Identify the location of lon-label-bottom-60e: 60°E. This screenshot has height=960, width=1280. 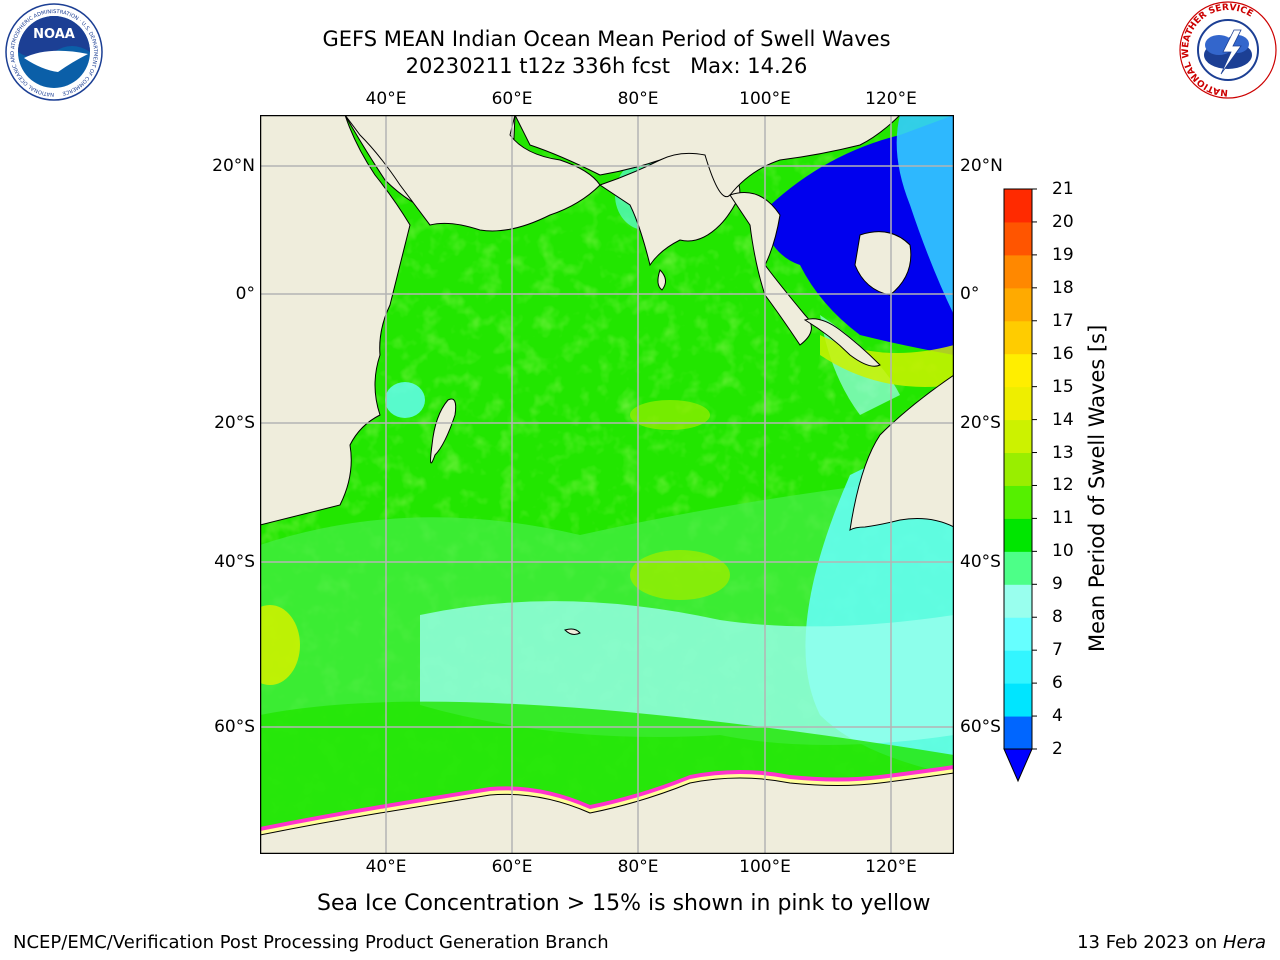
(512, 867).